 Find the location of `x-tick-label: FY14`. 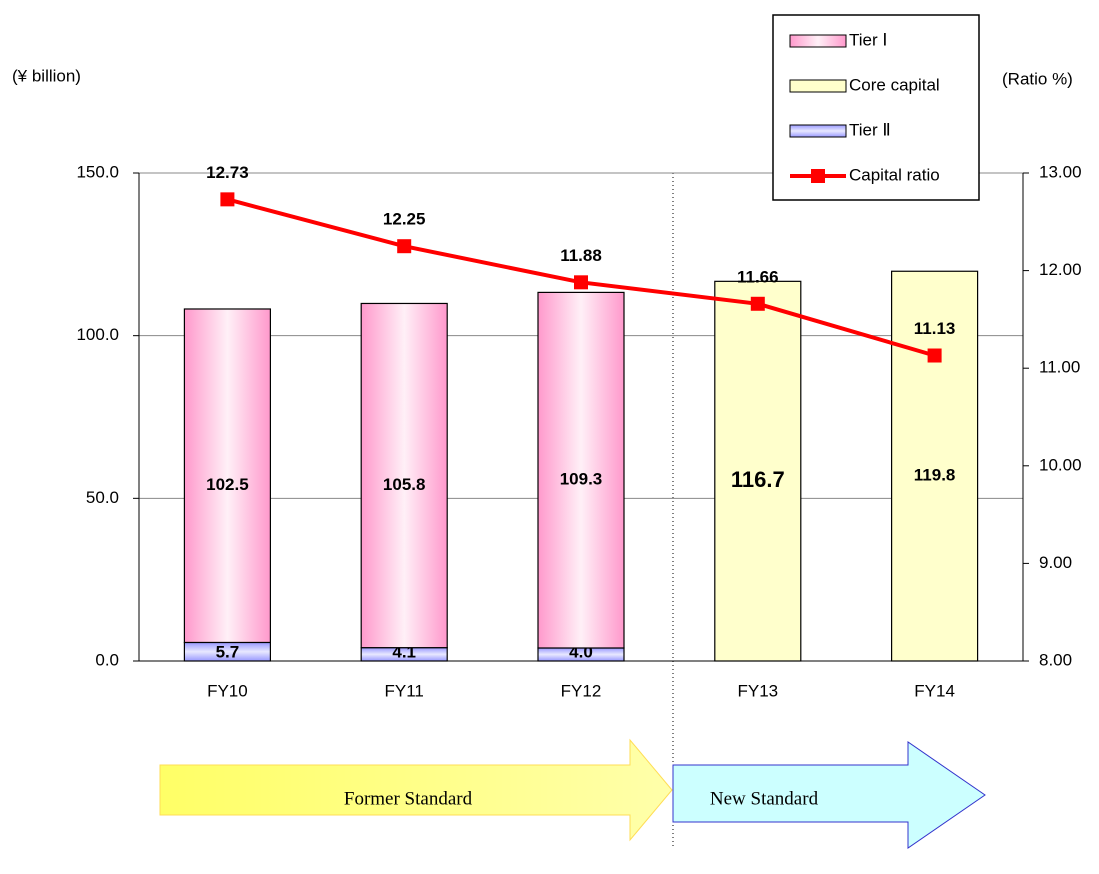

x-tick-label: FY14 is located at coordinates (934, 690).